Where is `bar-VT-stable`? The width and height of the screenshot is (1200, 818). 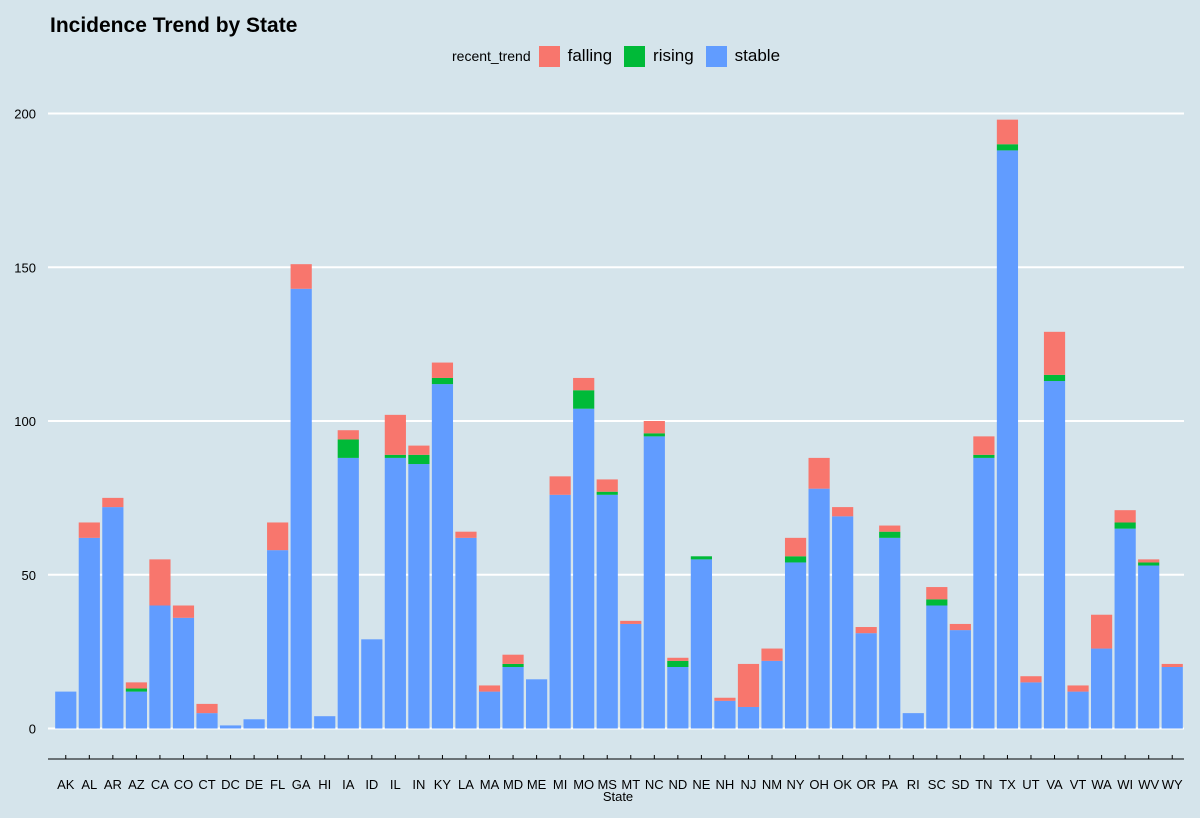
bar-VT-stable is located at coordinates (1078, 710).